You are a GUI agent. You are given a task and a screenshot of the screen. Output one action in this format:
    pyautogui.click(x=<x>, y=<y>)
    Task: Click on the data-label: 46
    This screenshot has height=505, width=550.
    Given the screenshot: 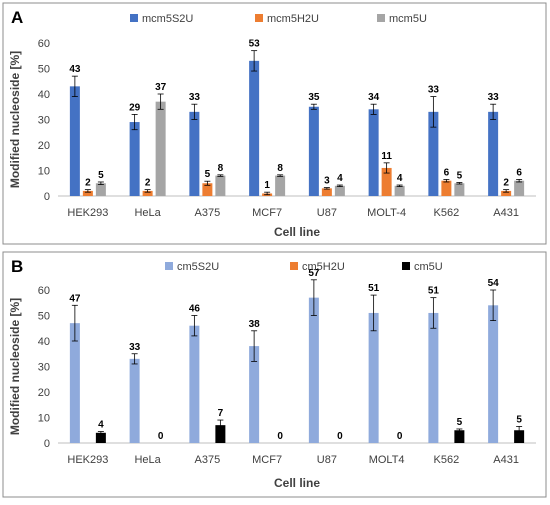 What is the action you would take?
    pyautogui.click(x=195, y=309)
    